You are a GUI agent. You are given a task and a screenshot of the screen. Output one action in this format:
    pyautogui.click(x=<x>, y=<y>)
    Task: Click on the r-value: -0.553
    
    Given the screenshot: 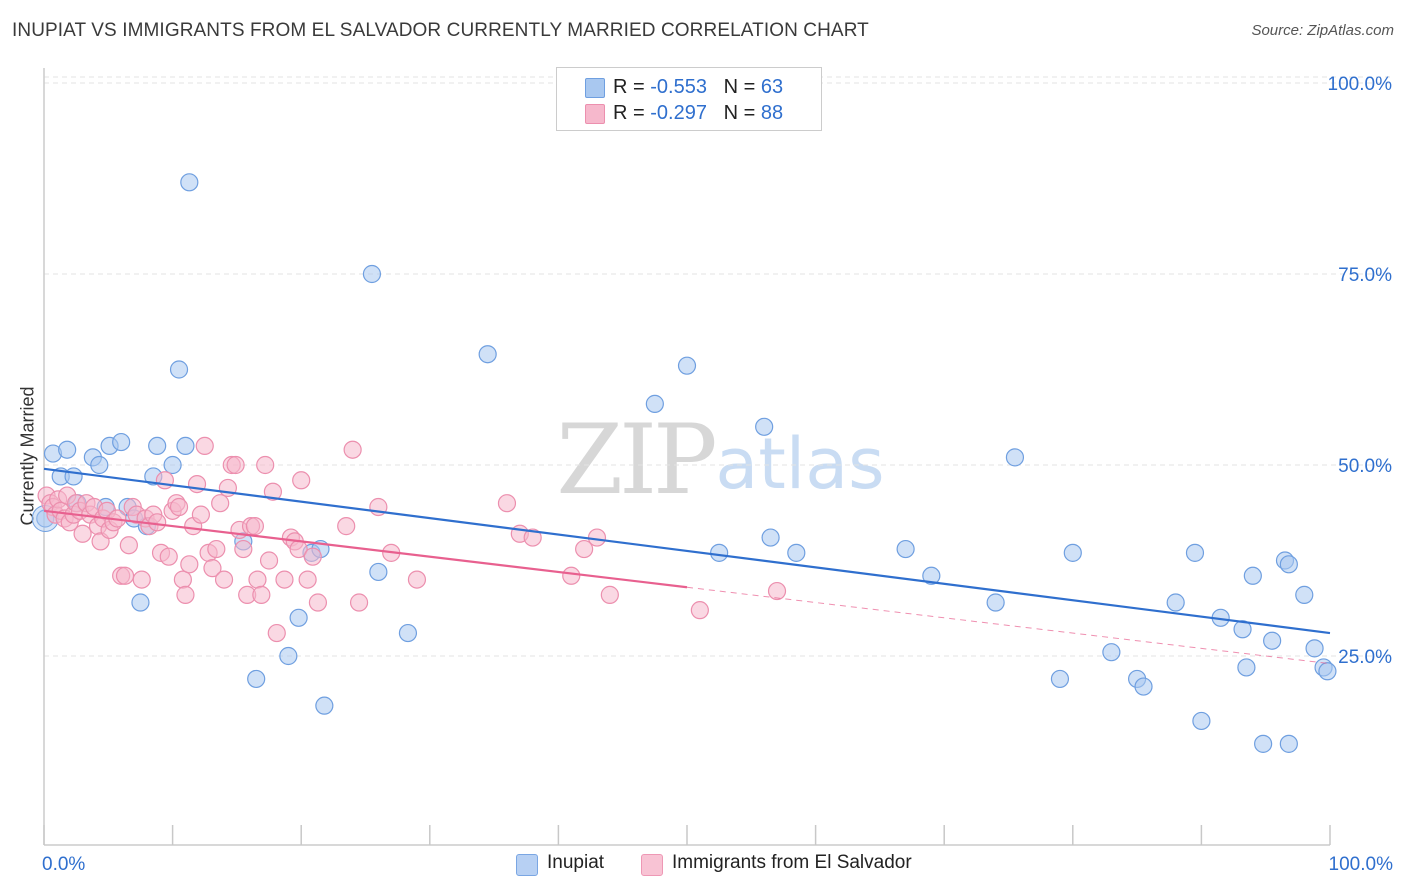 What is the action you would take?
    pyautogui.click(x=678, y=87)
    